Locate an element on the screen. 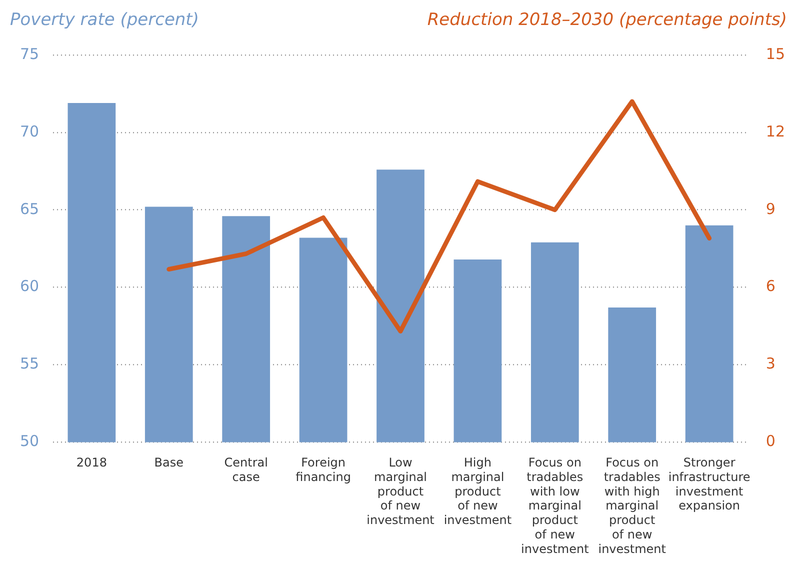  y2-tick-label: 0 is located at coordinates (771, 441).